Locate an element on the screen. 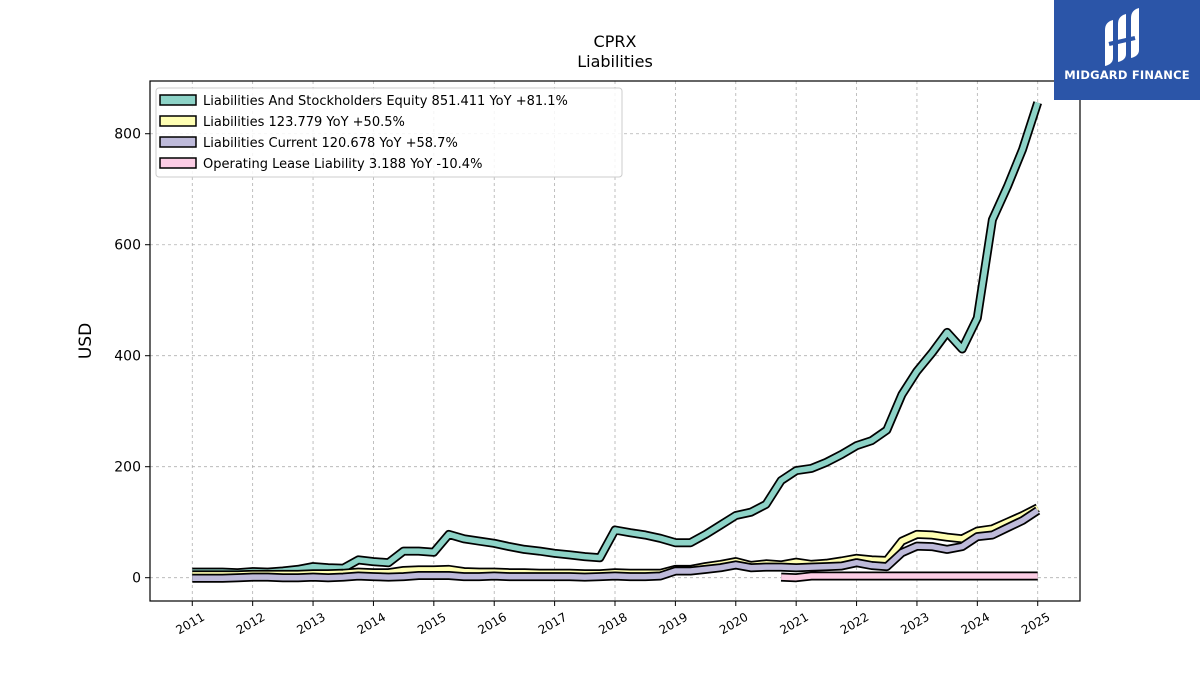 The image size is (1200, 675). midgard-logo-icon is located at coordinates (1122, 37).